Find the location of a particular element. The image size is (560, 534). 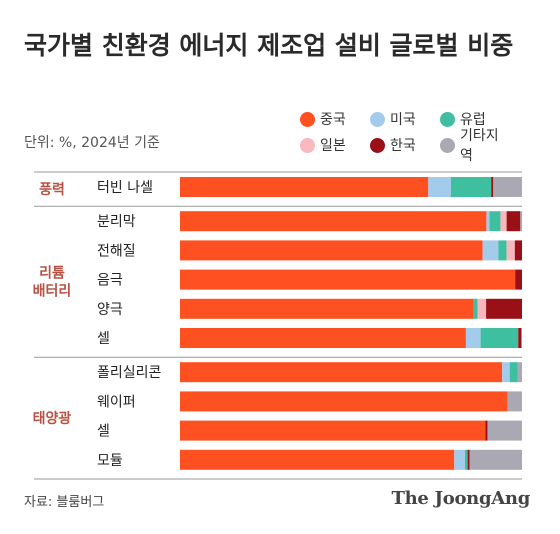

legend-item-europe: 유럽 is located at coordinates (475, 119).